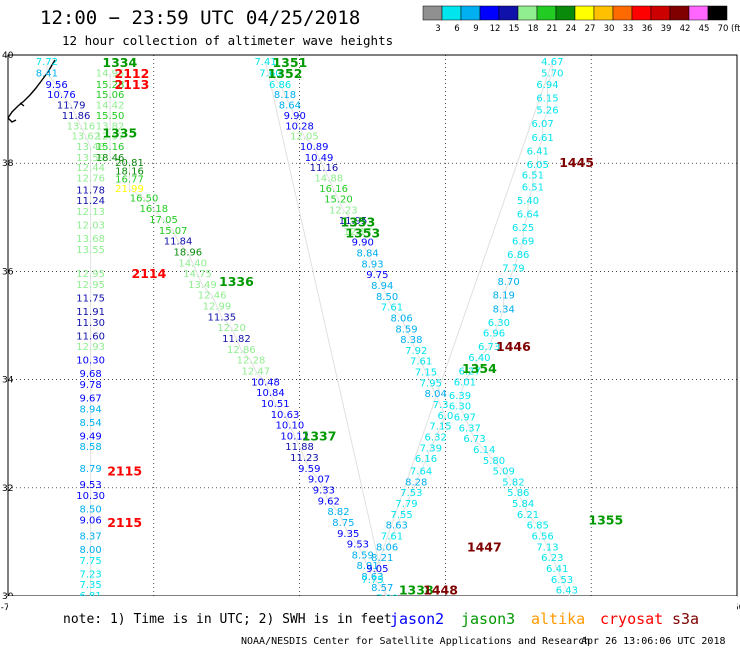  Describe the element at coordinates (475, 29) in the screenshot. I see `legend-label: 9` at that location.